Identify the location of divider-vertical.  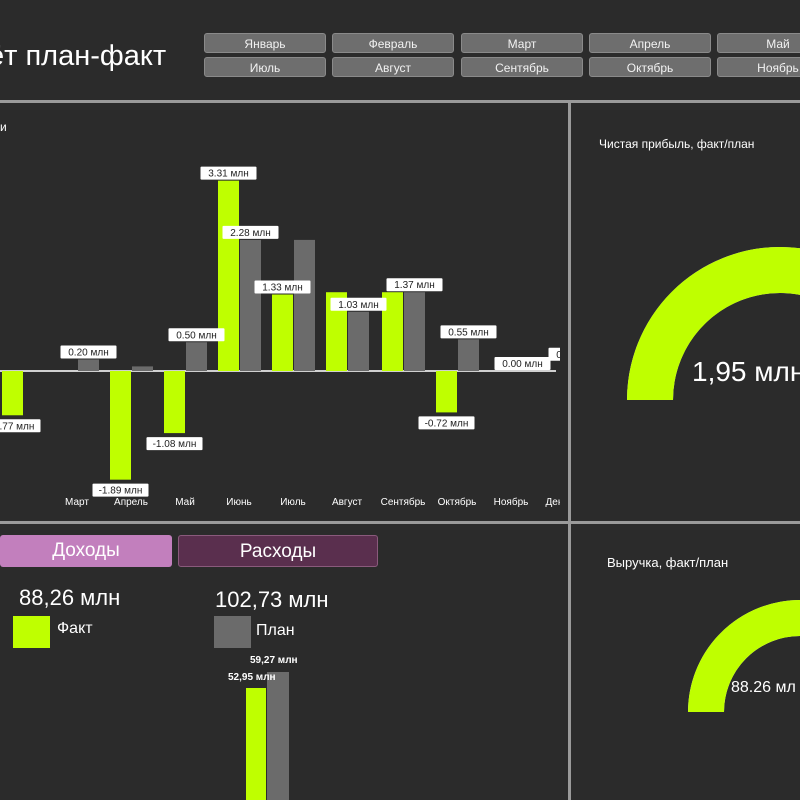
(569, 451).